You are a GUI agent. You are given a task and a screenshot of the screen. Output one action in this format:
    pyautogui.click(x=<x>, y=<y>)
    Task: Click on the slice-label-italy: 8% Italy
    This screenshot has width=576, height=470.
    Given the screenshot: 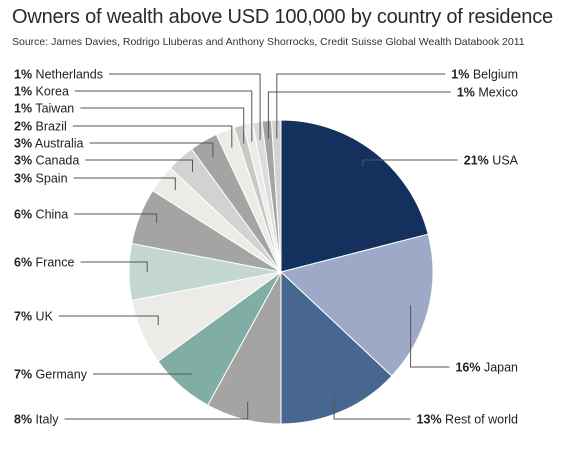 What is the action you would take?
    pyautogui.click(x=36, y=420)
    